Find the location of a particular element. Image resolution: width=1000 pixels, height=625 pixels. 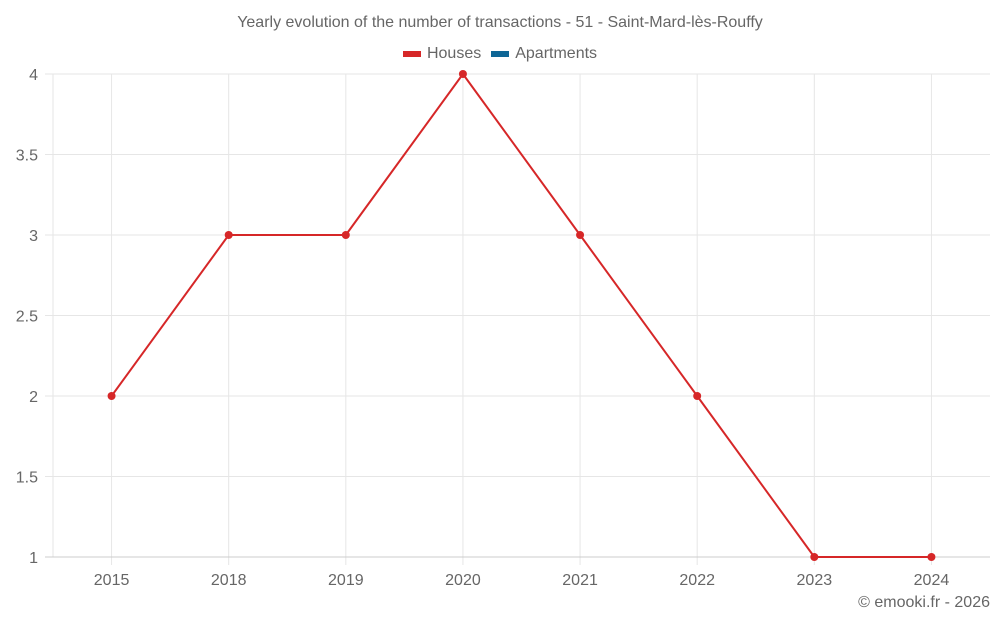

x-tick-label: 2019 is located at coordinates (346, 580).